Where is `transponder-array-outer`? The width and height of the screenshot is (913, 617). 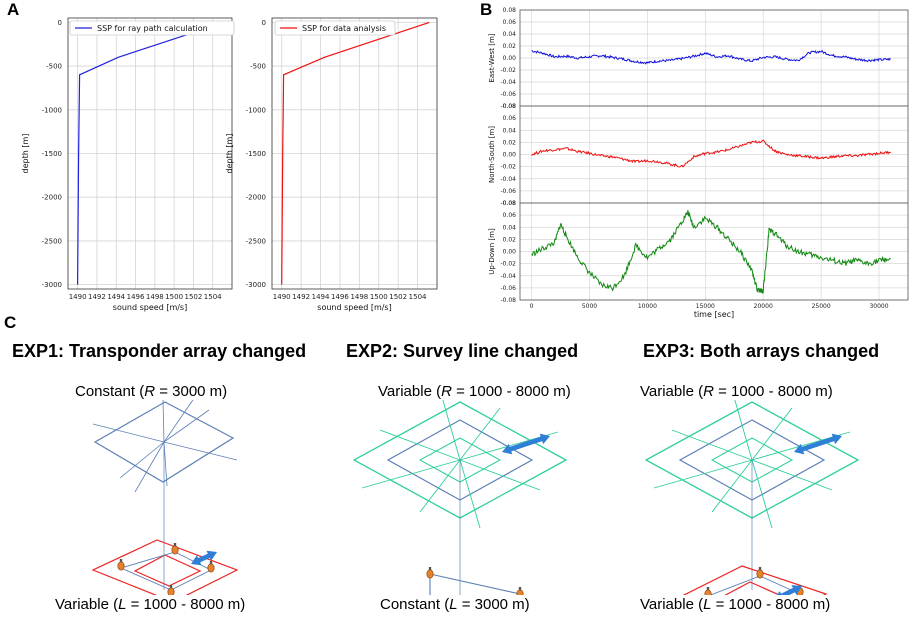 transponder-array-outer is located at coordinates (755, 580).